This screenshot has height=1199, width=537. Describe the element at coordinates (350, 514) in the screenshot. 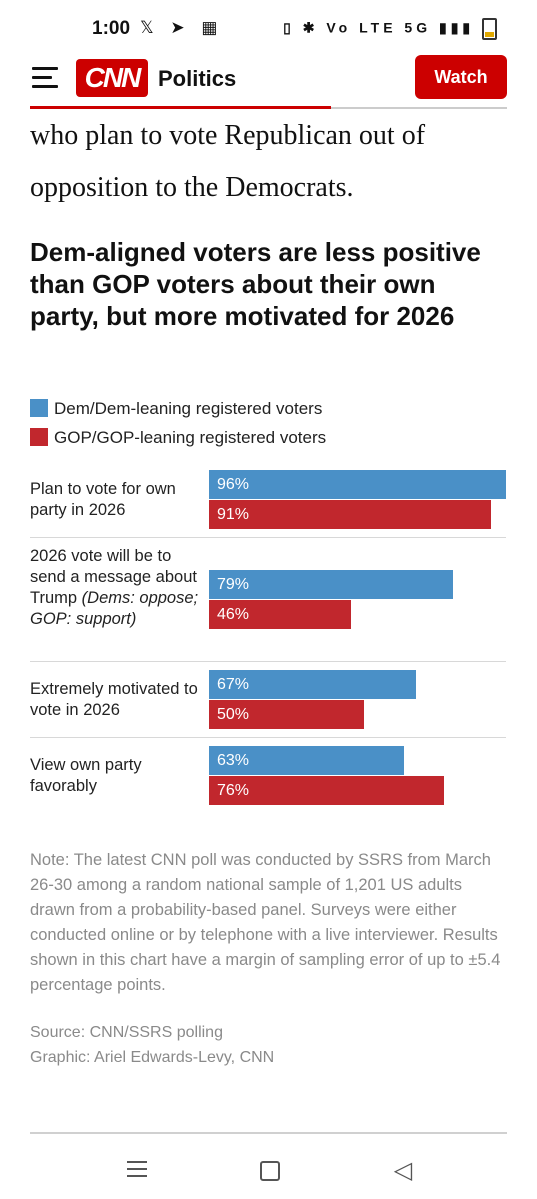

I see `bar-gop: 91%` at that location.